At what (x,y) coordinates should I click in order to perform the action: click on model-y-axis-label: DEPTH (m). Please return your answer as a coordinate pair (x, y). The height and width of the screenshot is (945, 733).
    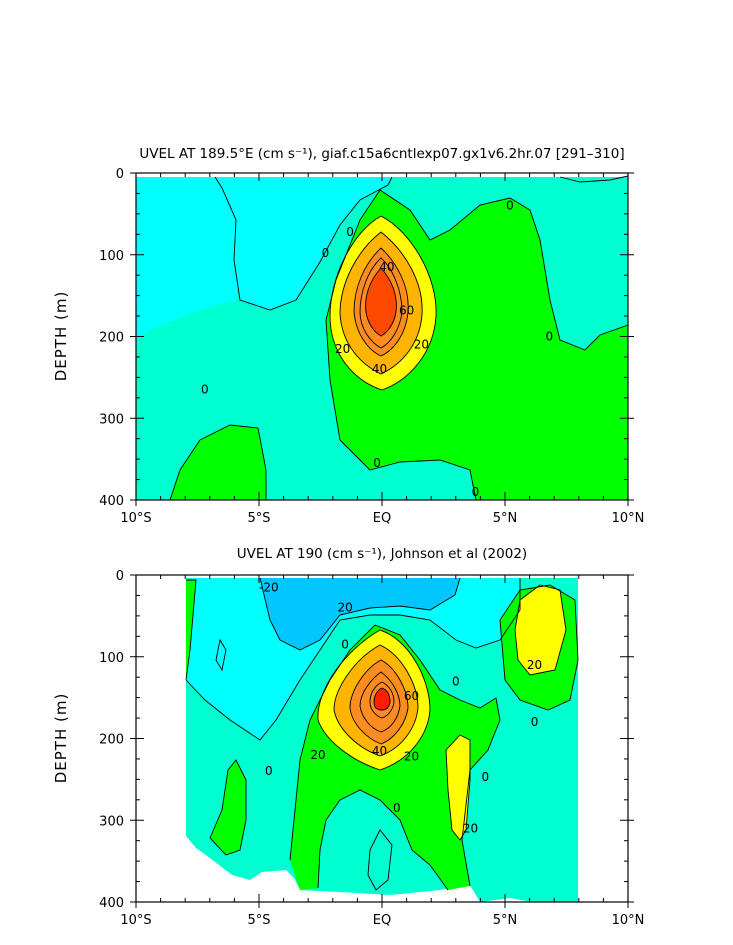
    Looking at the image, I should click on (61, 336).